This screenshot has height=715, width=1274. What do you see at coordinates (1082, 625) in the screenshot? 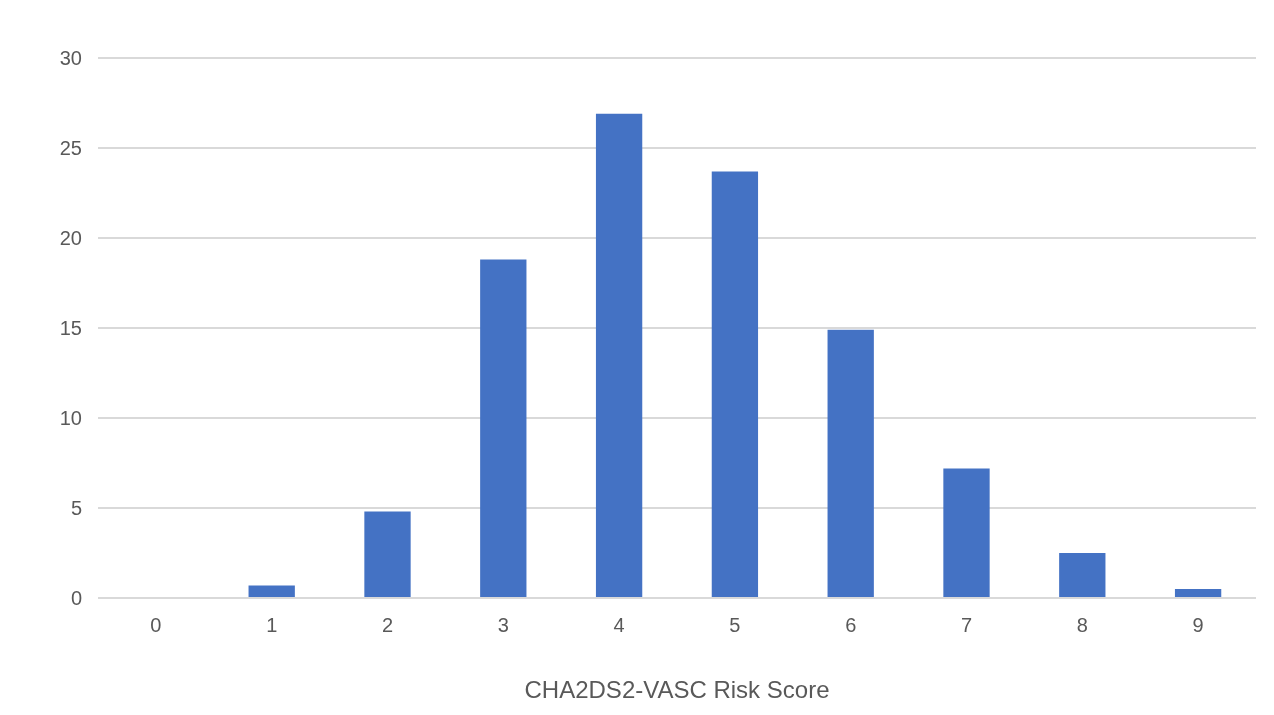
I see `x-tick-label: 8` at bounding box center [1082, 625].